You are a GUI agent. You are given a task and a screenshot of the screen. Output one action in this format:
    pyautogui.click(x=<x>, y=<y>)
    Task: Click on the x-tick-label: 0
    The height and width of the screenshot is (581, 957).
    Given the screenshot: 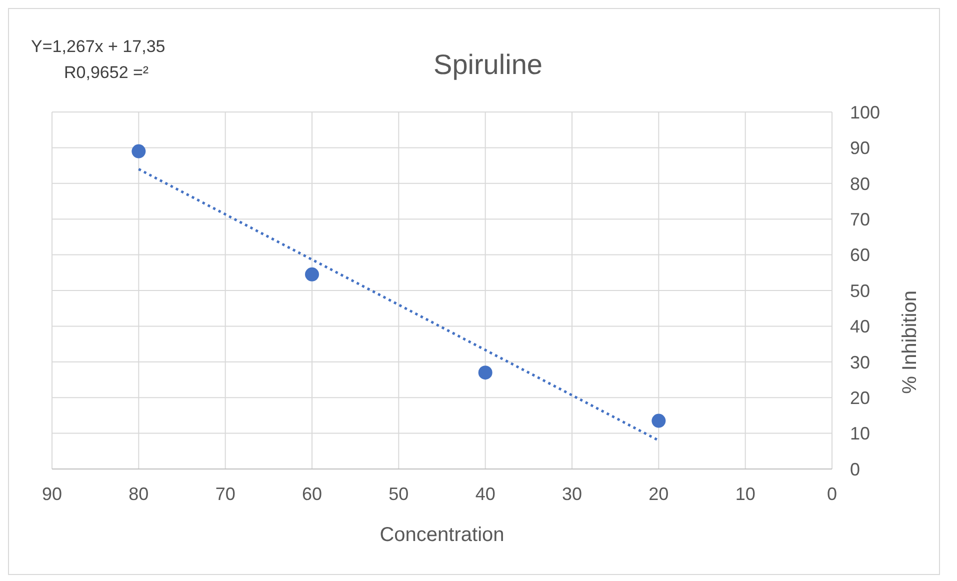 What is the action you would take?
    pyautogui.click(x=832, y=494)
    